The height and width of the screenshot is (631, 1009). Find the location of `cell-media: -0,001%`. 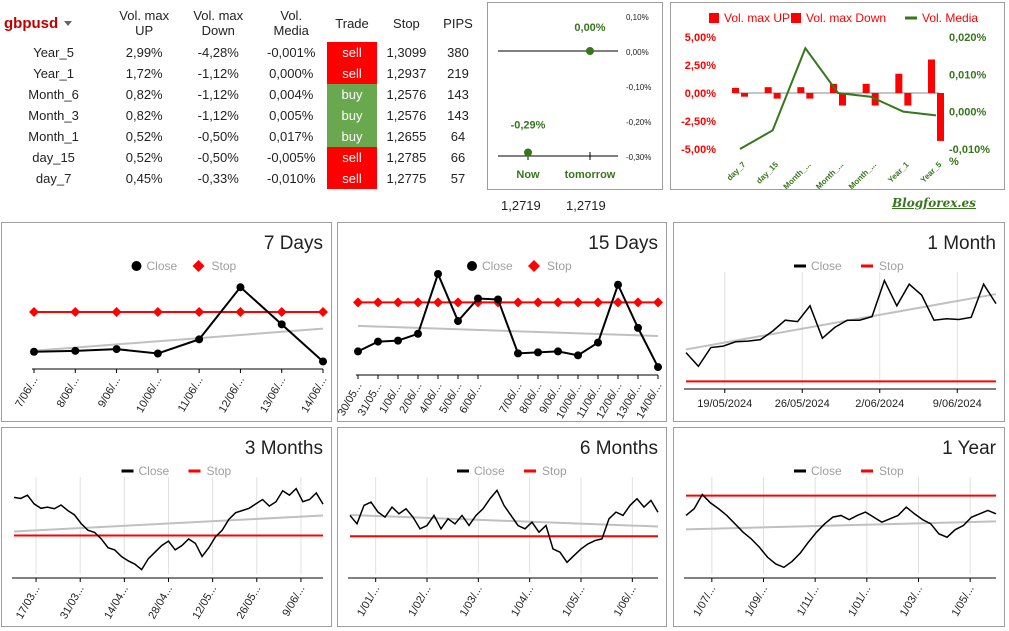

cell-media: -0,001% is located at coordinates (291, 52).